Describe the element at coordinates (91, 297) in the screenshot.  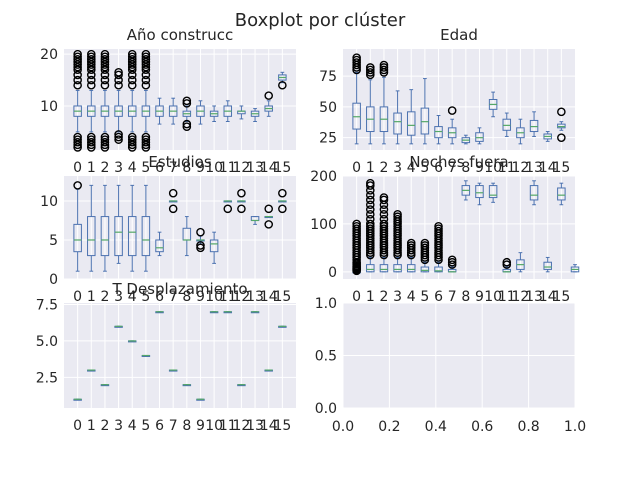
I see `x-tick-label: 1` at that location.